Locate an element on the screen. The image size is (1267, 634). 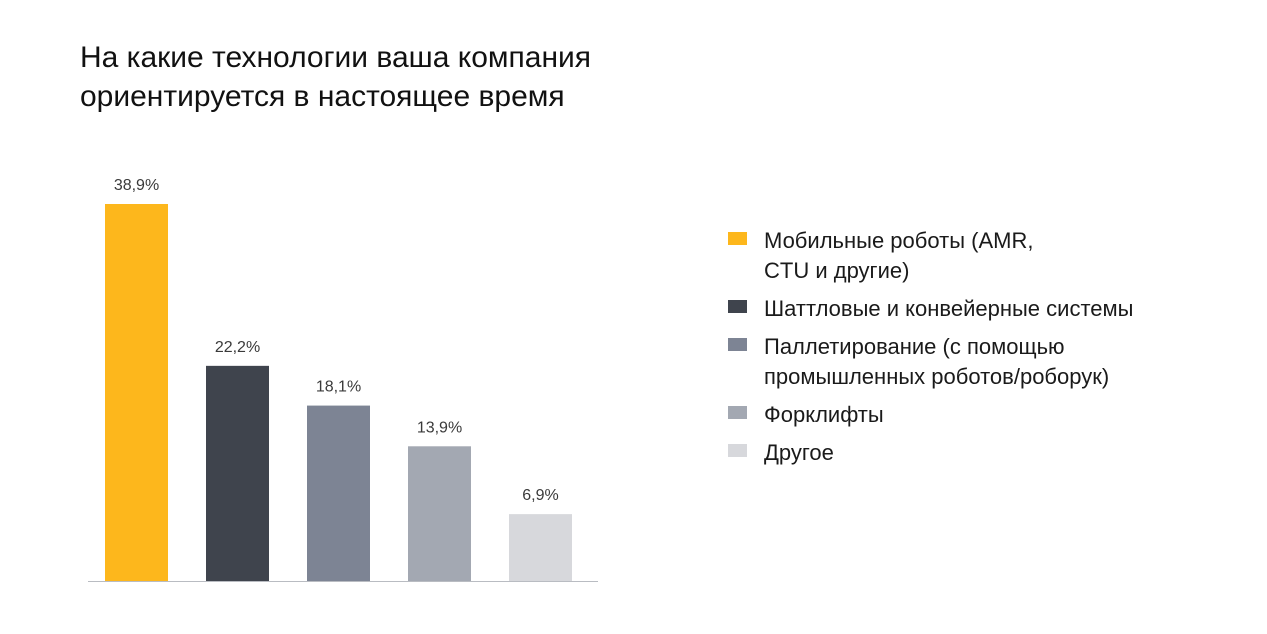
legend-item-1: Мобильные роботы (AMR, CTU и другие) is located at coordinates (988, 256).